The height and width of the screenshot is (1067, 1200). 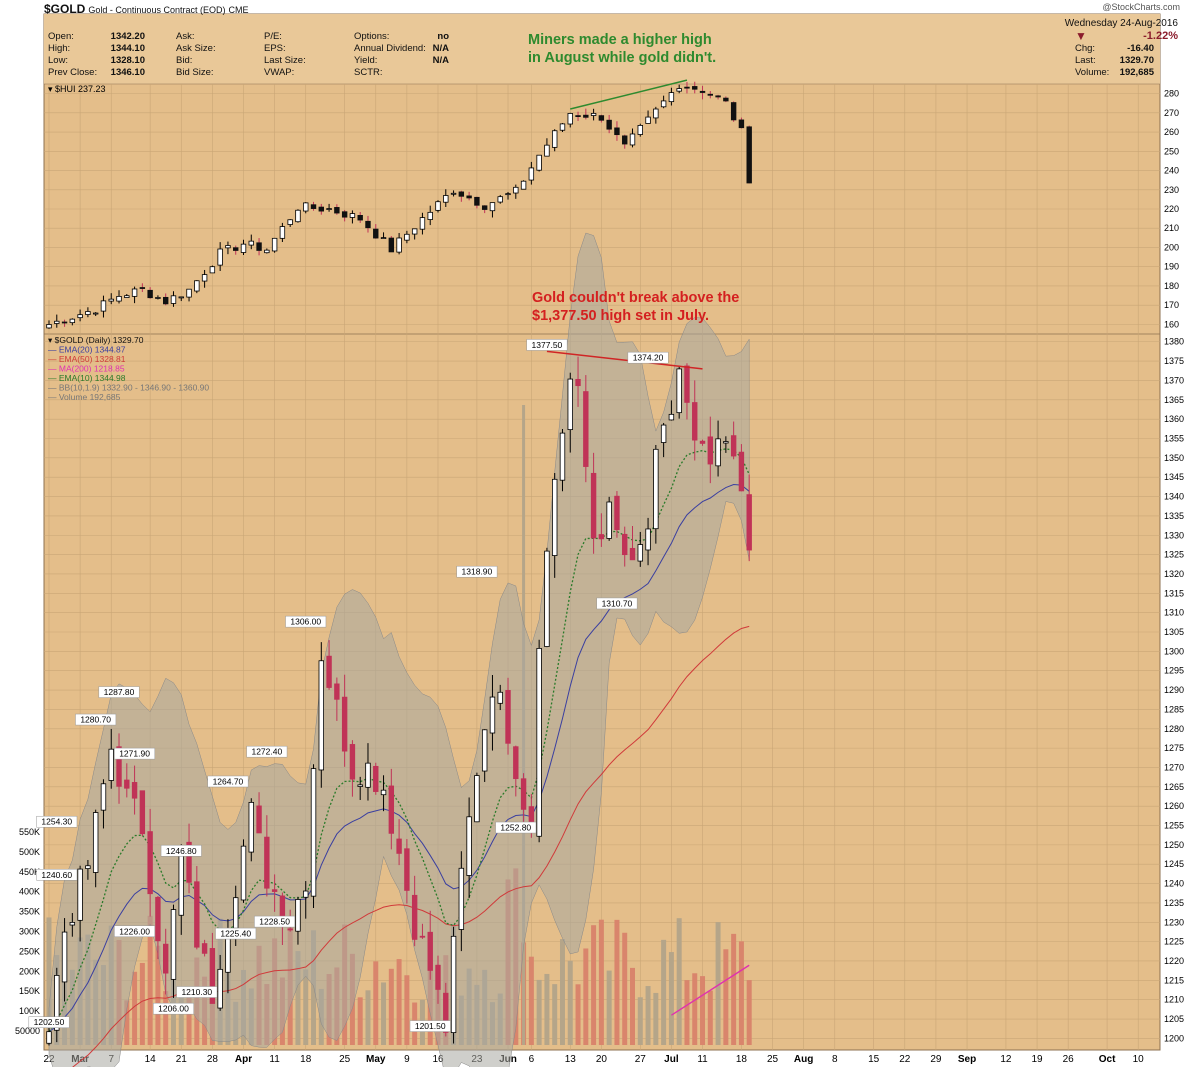 What do you see at coordinates (440, 48) in the screenshot?
I see `quote-value: N/A` at bounding box center [440, 48].